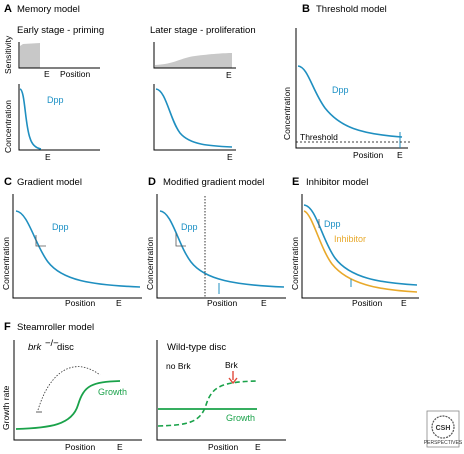  I want to click on panel-f-right-axes, so click(221, 390).